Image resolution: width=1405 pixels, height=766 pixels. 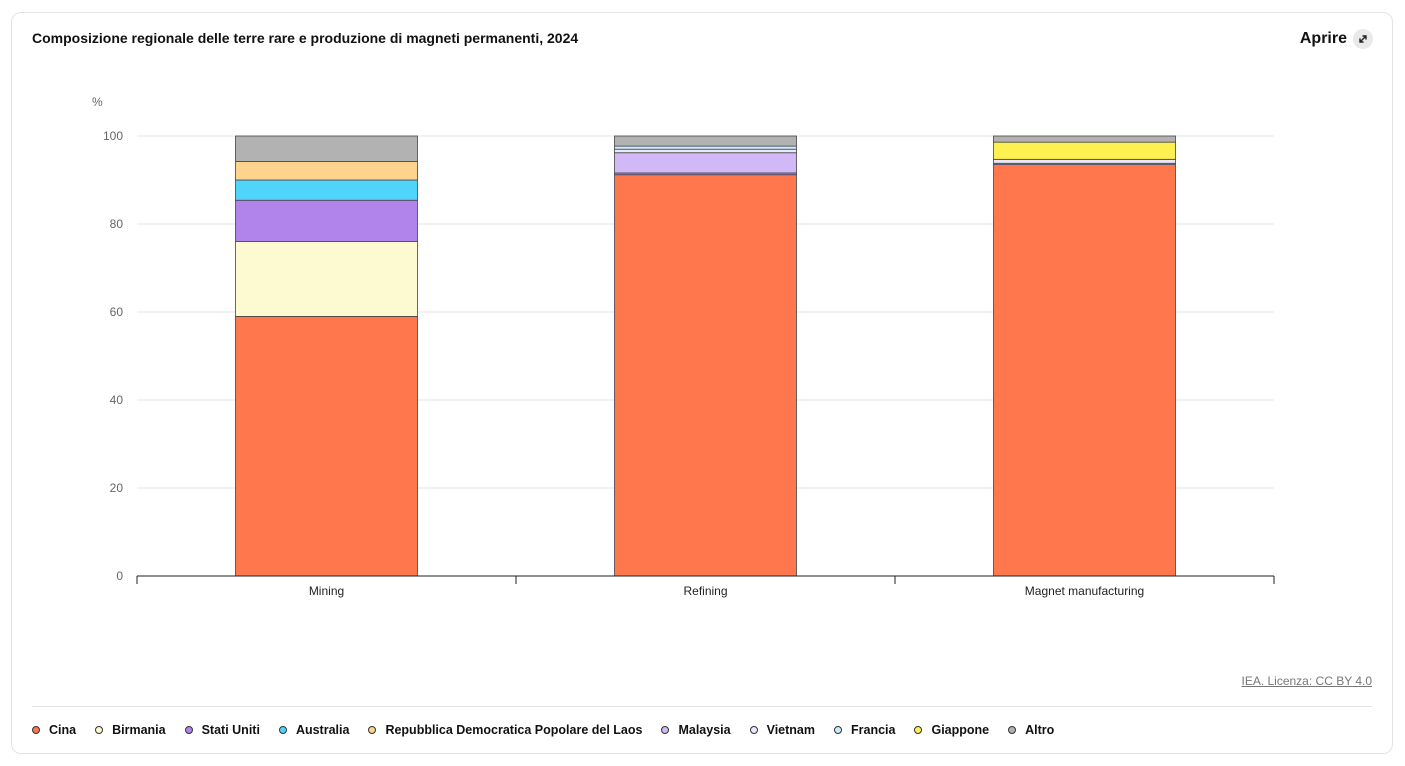 I want to click on open-button: Aprire, so click(x=1336, y=39).